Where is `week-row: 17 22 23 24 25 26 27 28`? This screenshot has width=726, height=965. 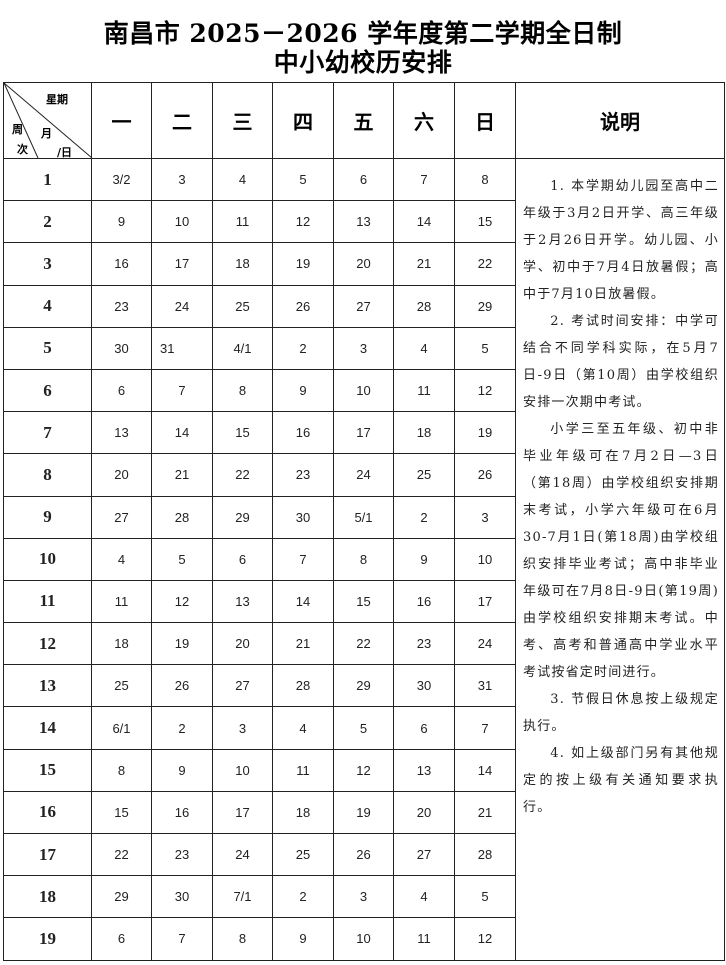
week-row: 17 22 23 24 25 26 27 28 is located at coordinates (364, 854).